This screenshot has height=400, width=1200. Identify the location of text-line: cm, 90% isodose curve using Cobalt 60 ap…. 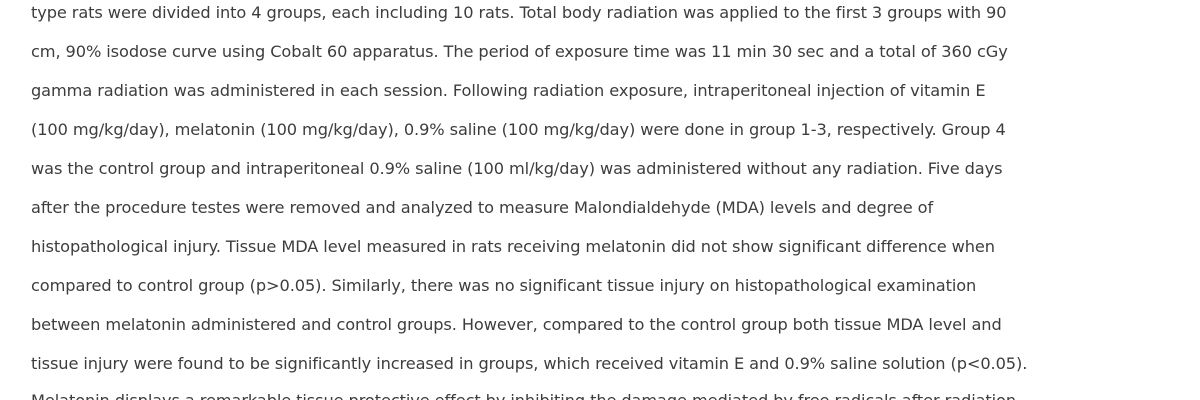
(519, 51).